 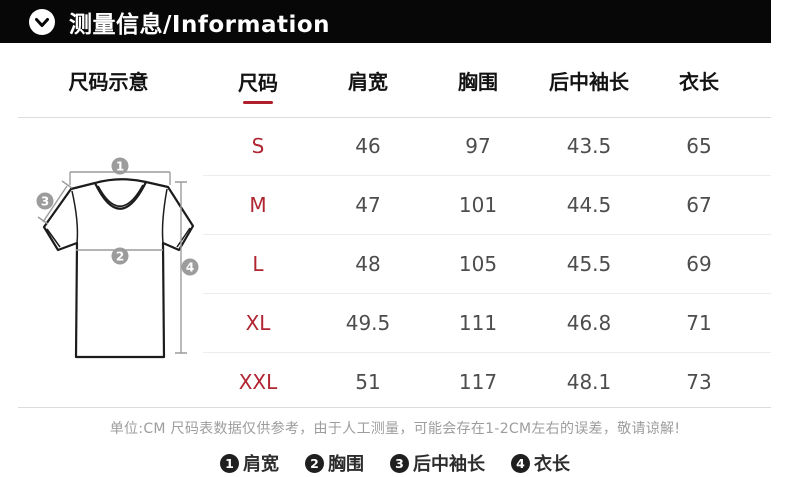 I want to click on size-label: XL, so click(x=258, y=323).